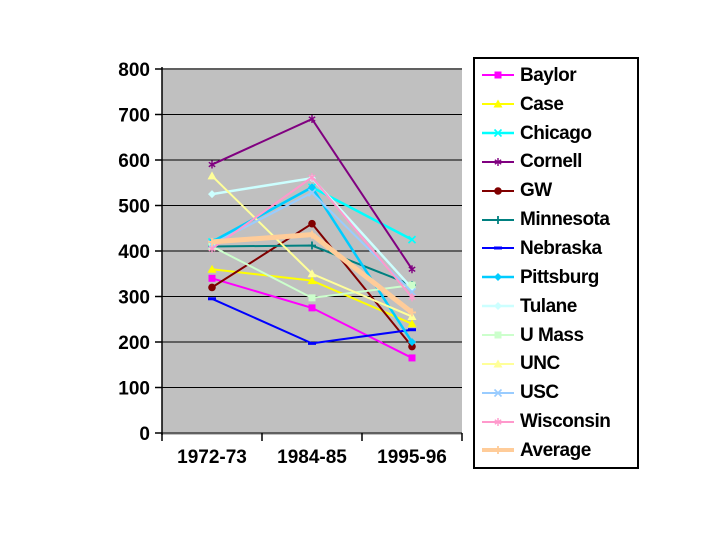 The image size is (720, 540). I want to click on legend-label: Minnesota, so click(565, 220).